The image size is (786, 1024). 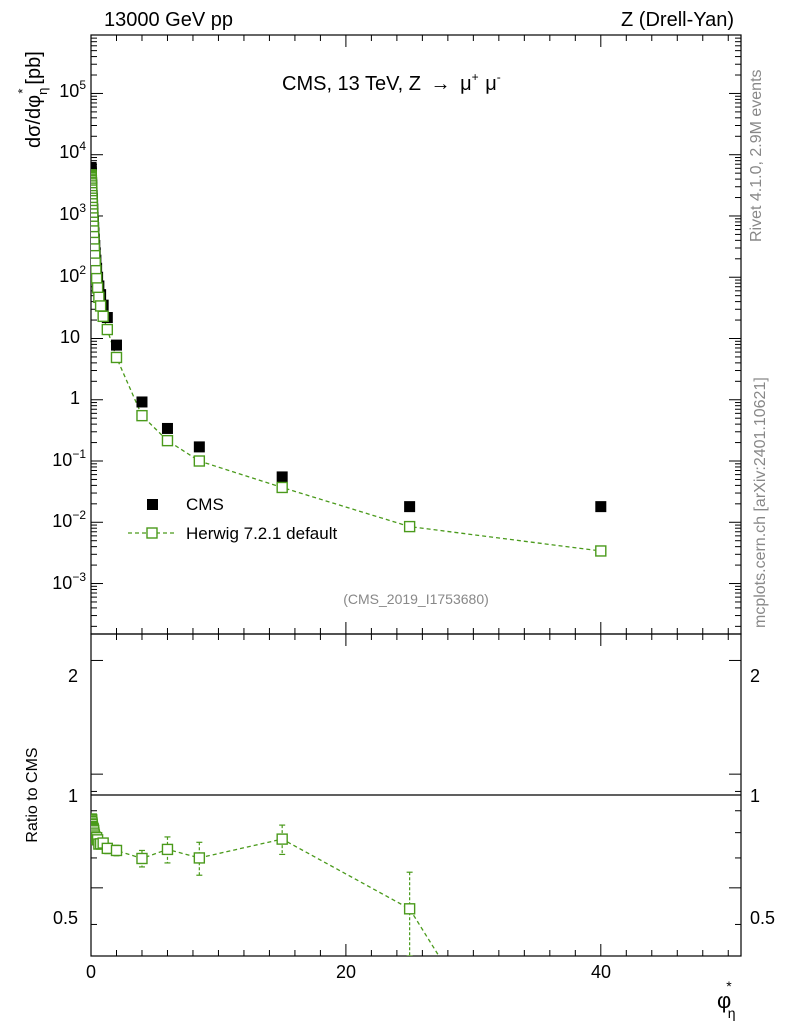 What do you see at coordinates (755, 676) in the screenshot?
I see `ratio-ytick-label-right: 2` at bounding box center [755, 676].